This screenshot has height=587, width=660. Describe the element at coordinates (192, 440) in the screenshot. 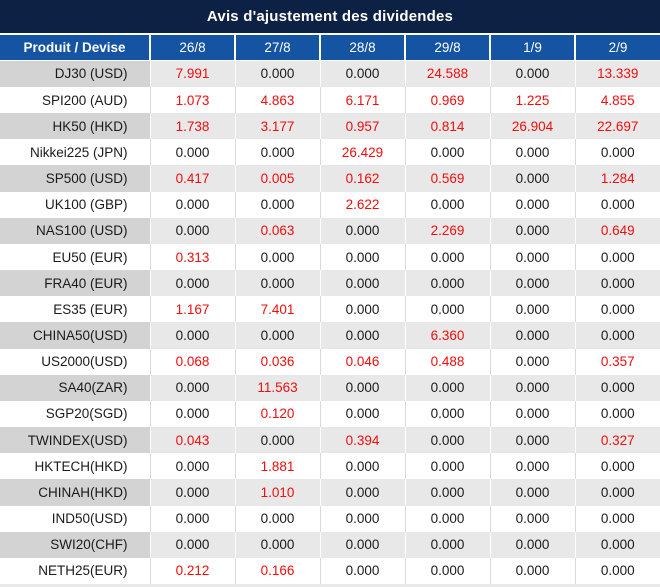

I see `dividend-value: 0.043` at that location.